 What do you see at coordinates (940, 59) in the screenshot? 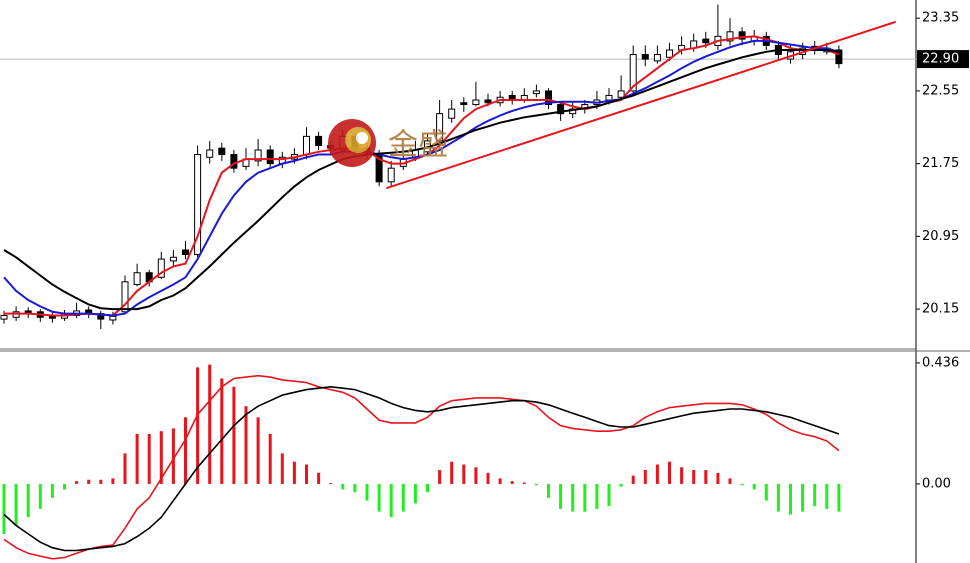
I see `last-price-label: 22.90` at bounding box center [940, 59].